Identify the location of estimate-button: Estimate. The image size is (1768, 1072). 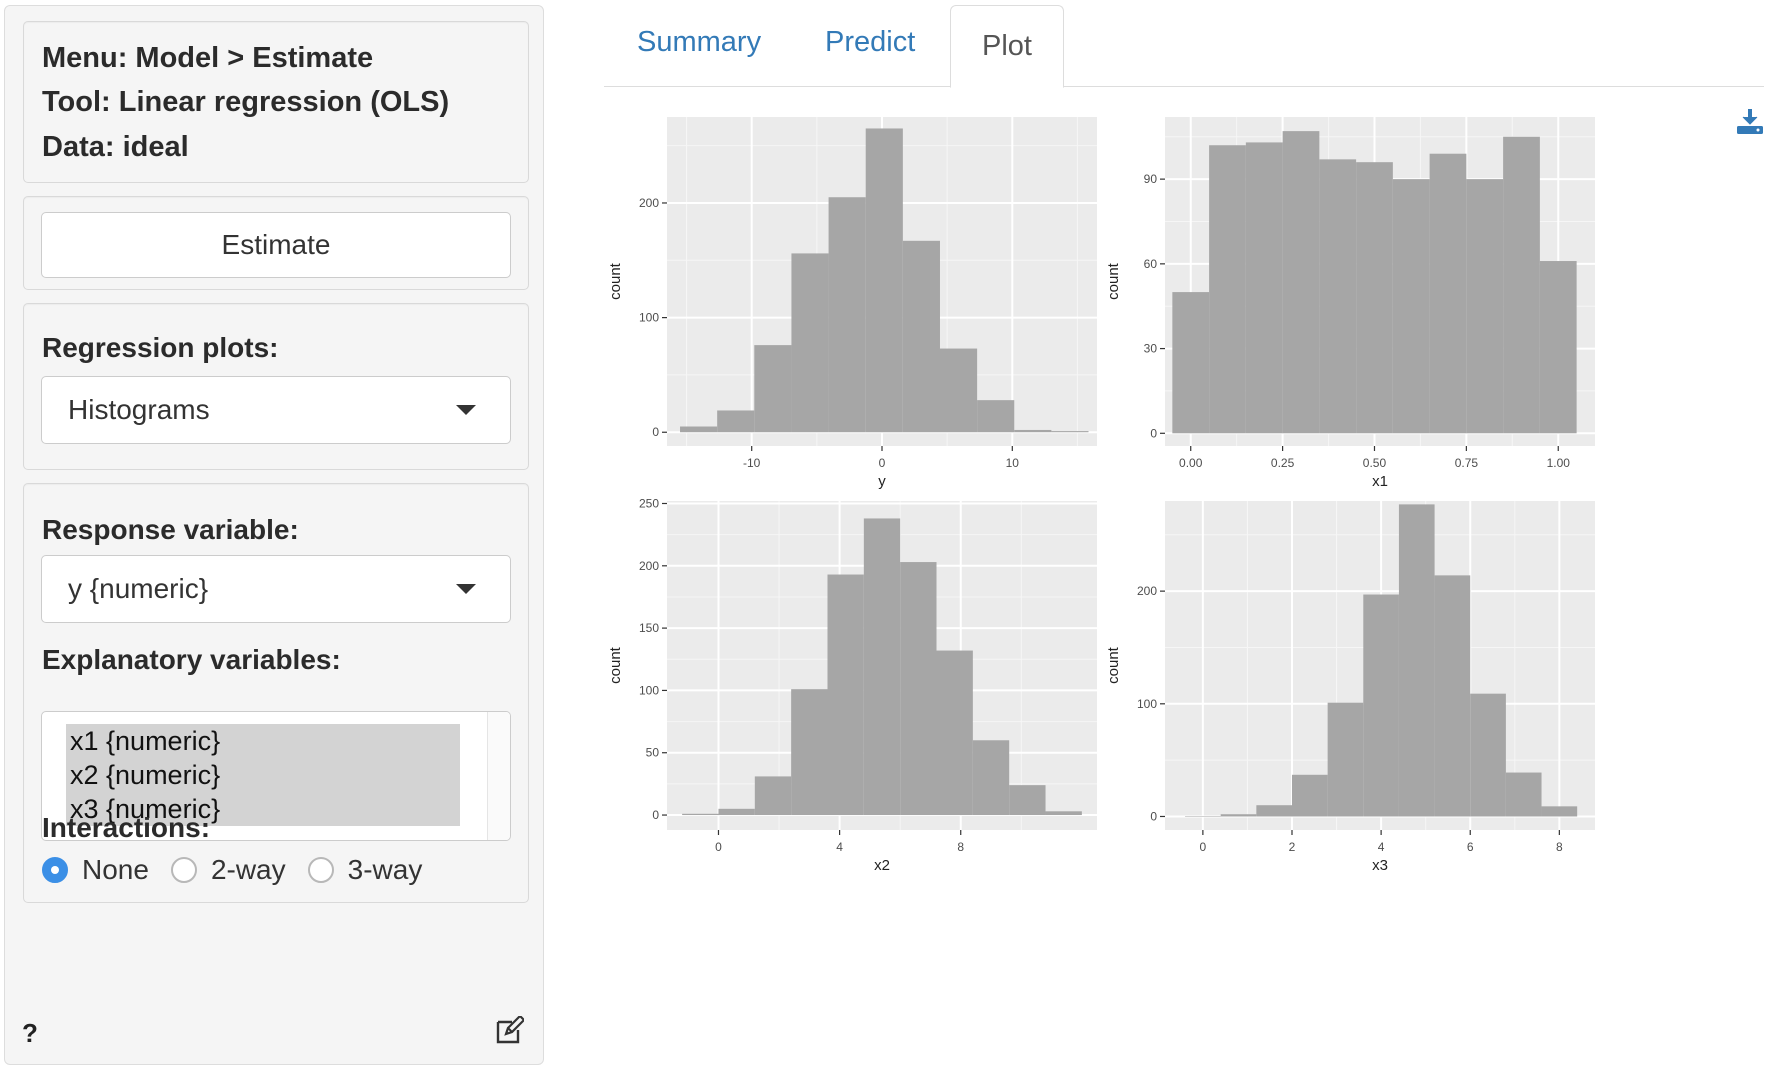
(276, 245).